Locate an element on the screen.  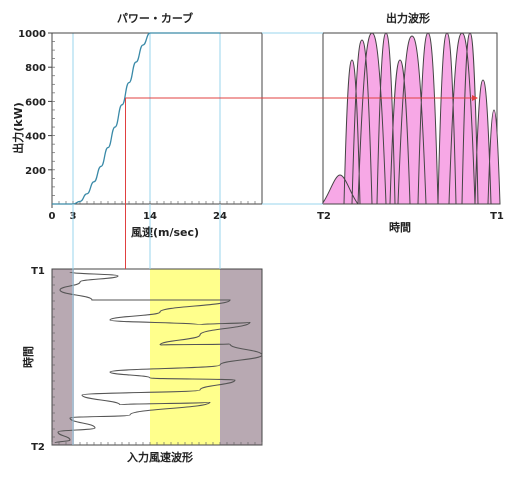
power-curve-title: パワー・カーブ is located at coordinates (155, 18).